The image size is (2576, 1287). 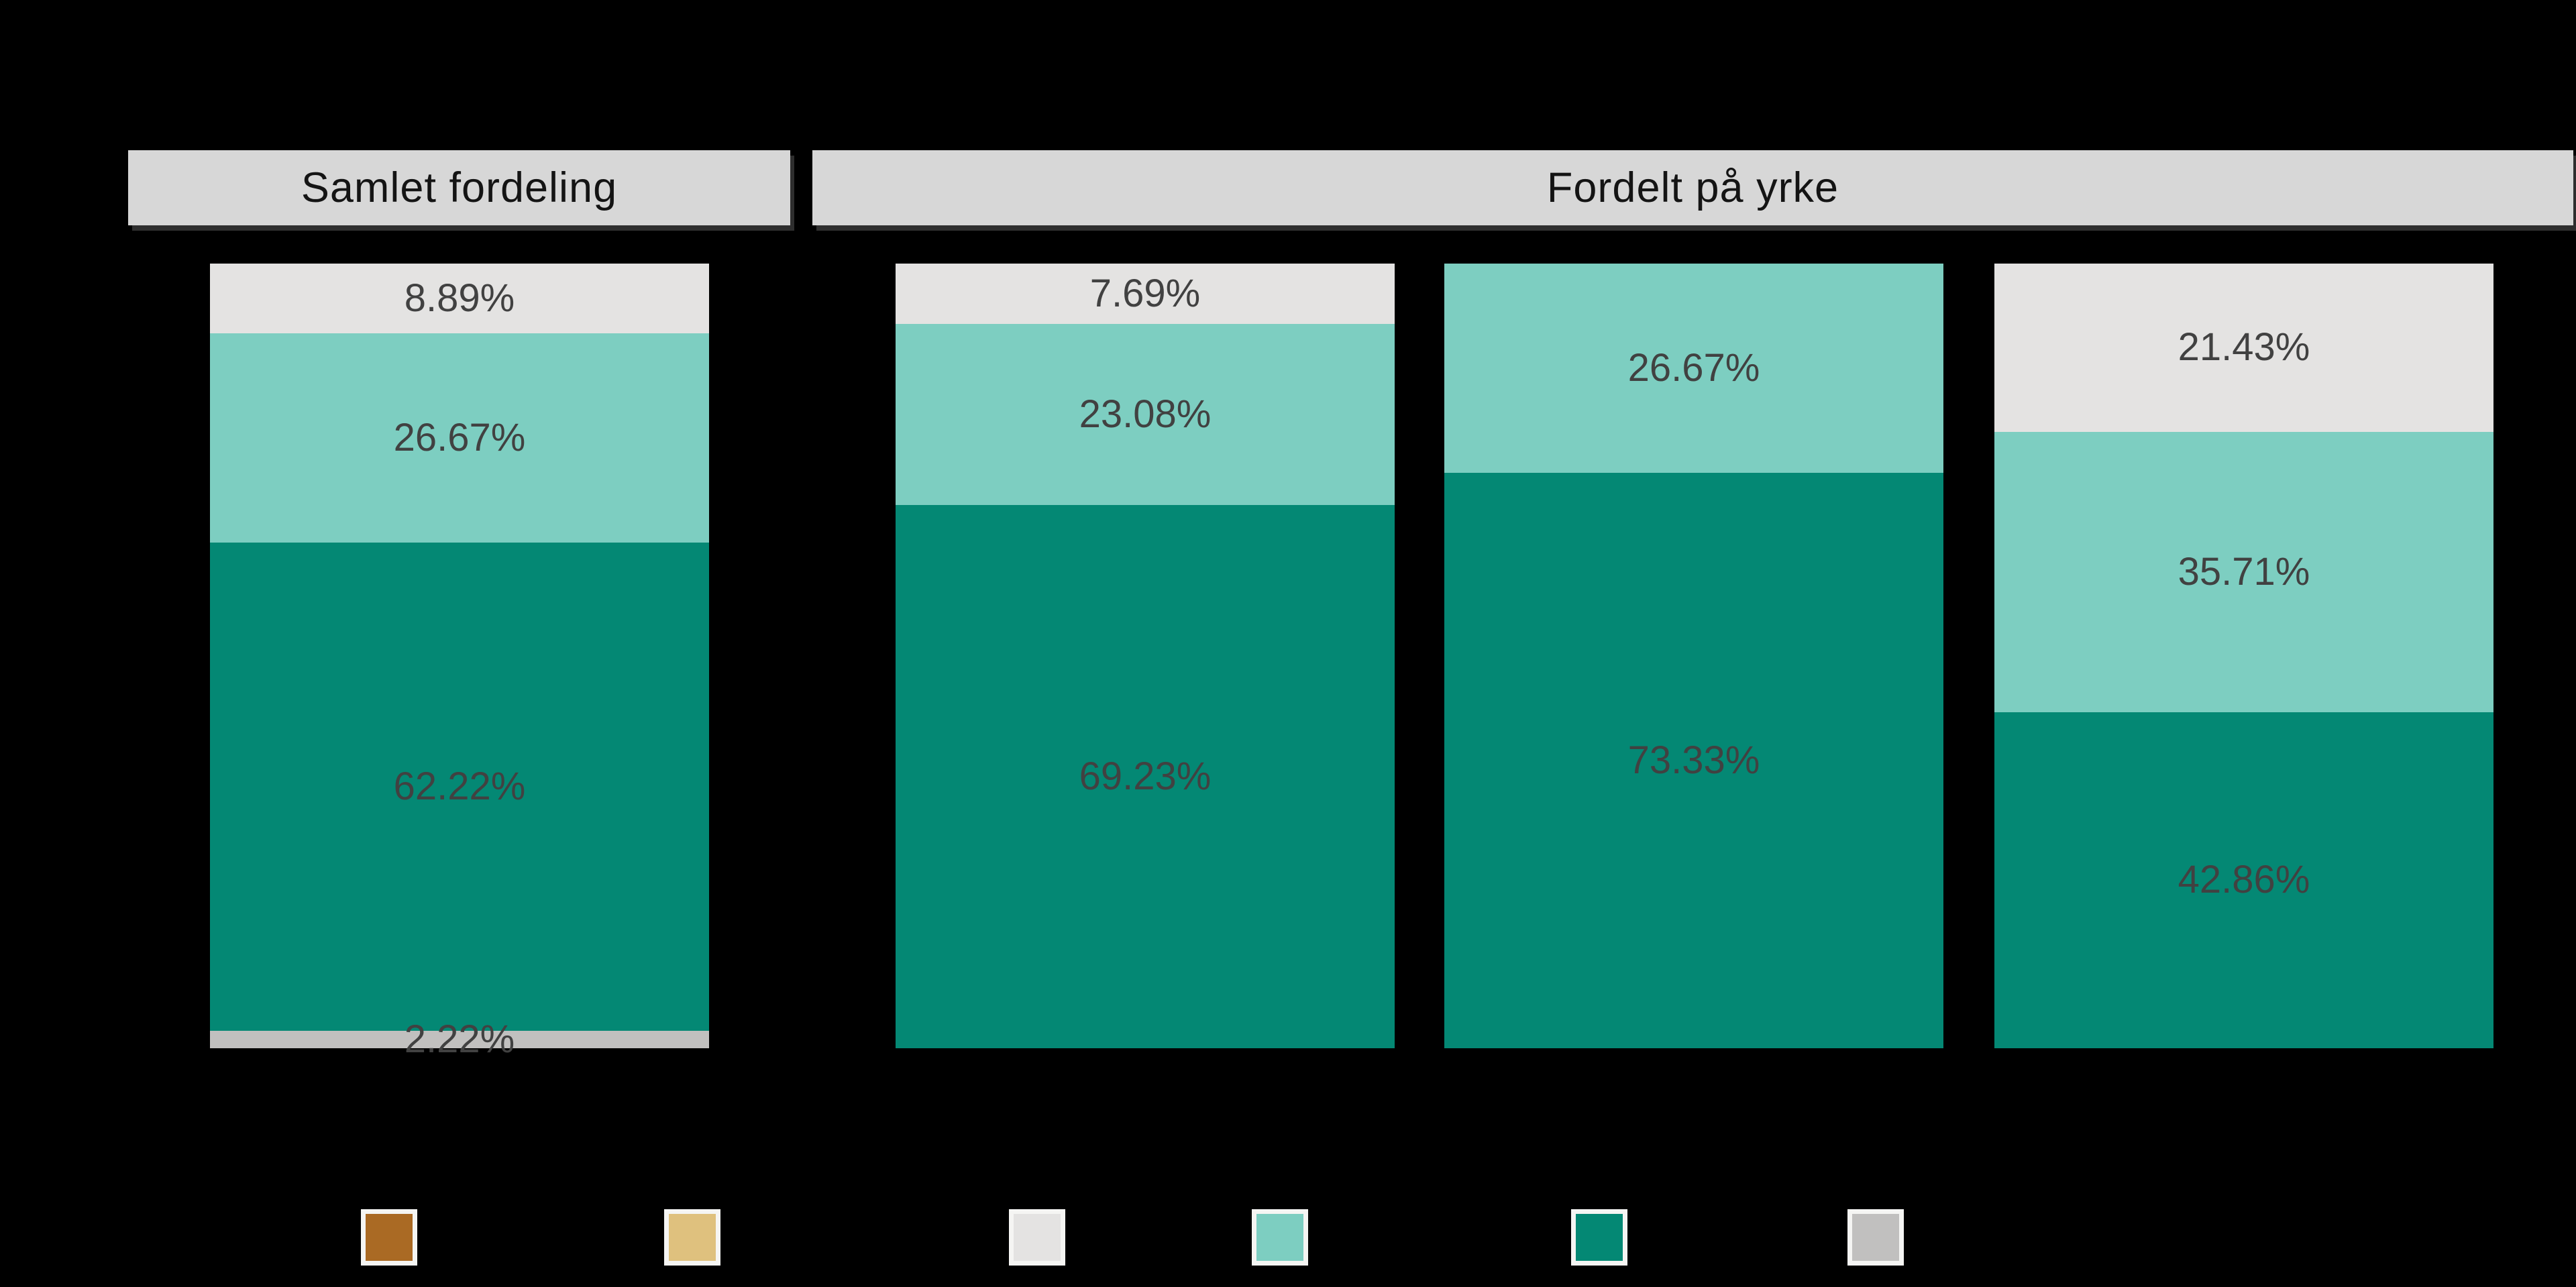 I want to click on segment-value-label: 2.22%, so click(x=459, y=1039).